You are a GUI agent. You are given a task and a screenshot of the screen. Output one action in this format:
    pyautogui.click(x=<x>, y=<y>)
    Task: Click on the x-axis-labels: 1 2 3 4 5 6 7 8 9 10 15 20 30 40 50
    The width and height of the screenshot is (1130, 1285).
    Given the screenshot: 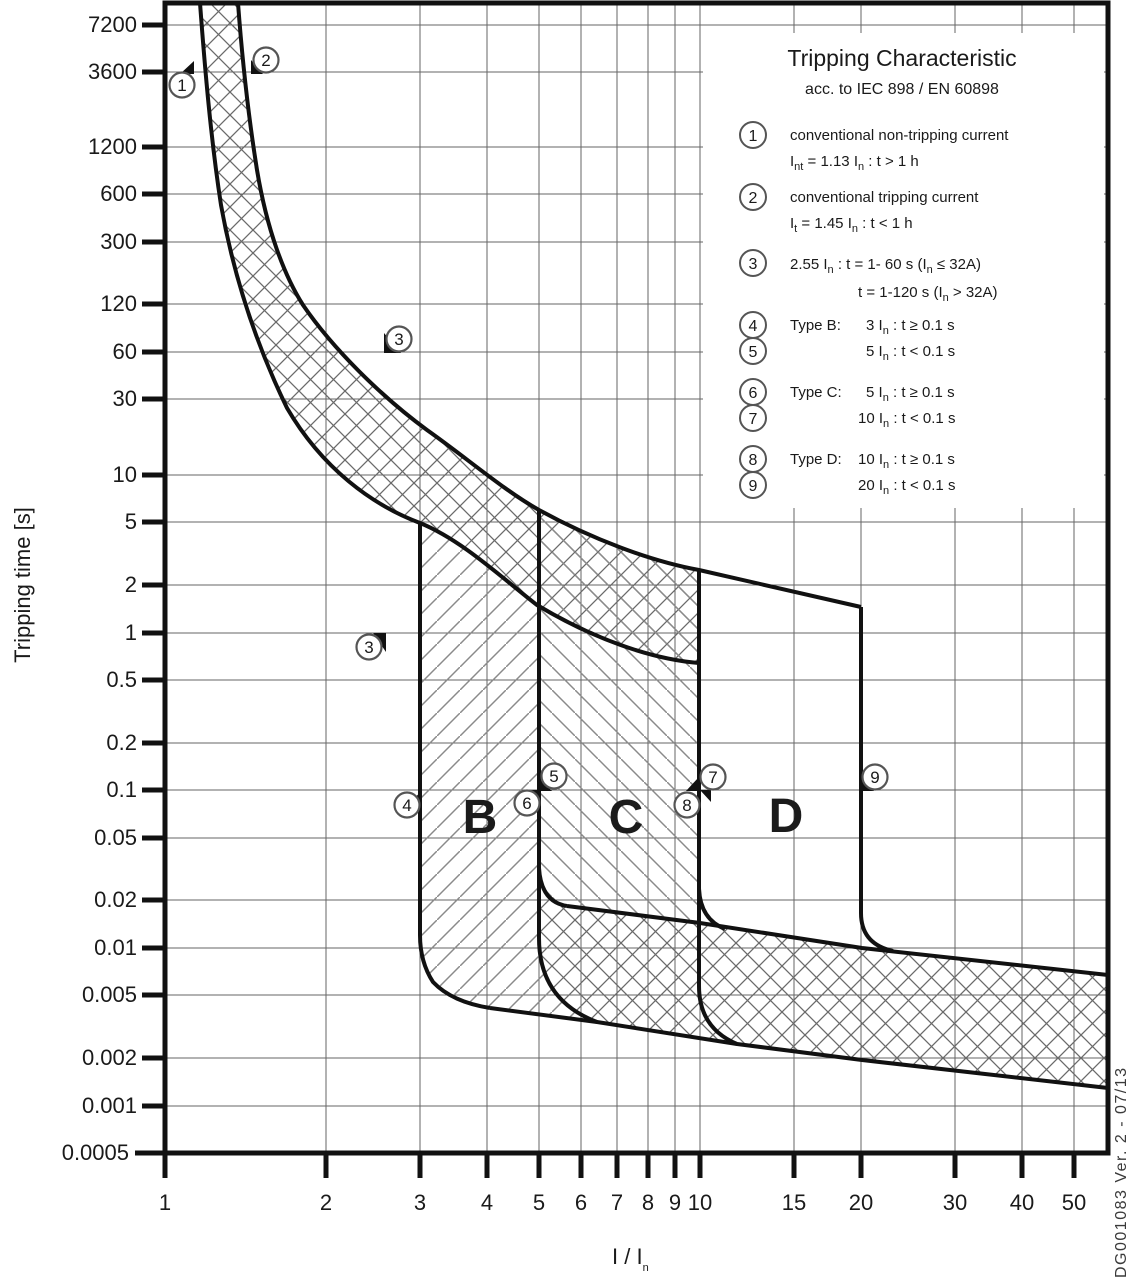 What is the action you would take?
    pyautogui.click(x=622, y=1202)
    